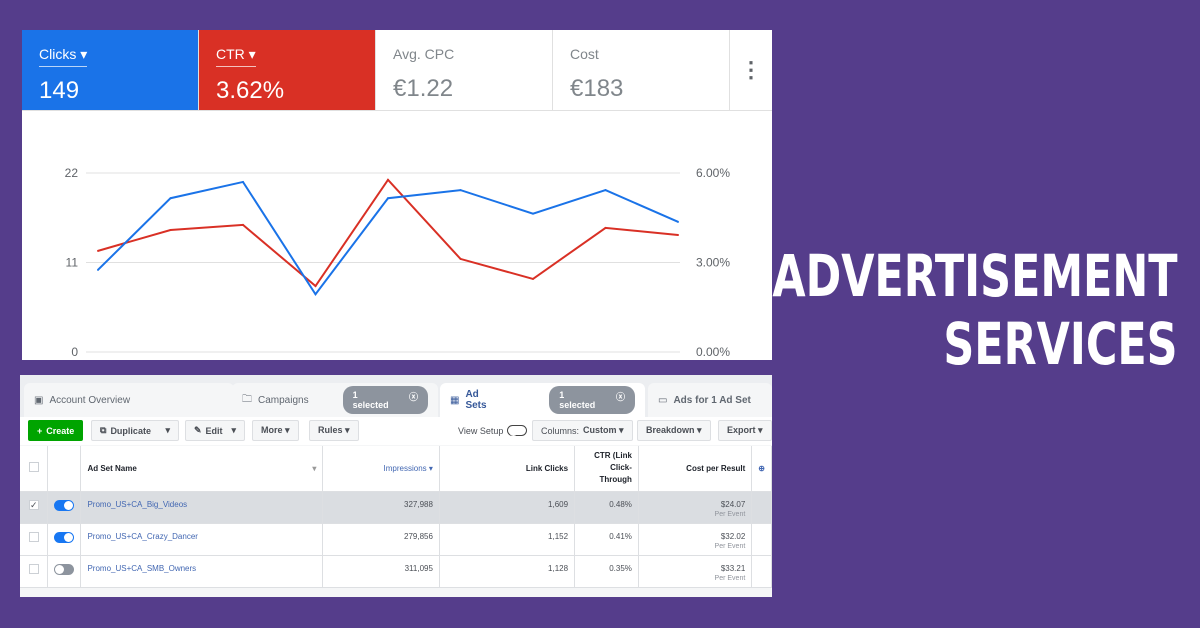 The image size is (1200, 628). What do you see at coordinates (335, 400) in the screenshot?
I see `tab-campaigns: 🗀 Campaigns 1 selected ⓧ` at bounding box center [335, 400].